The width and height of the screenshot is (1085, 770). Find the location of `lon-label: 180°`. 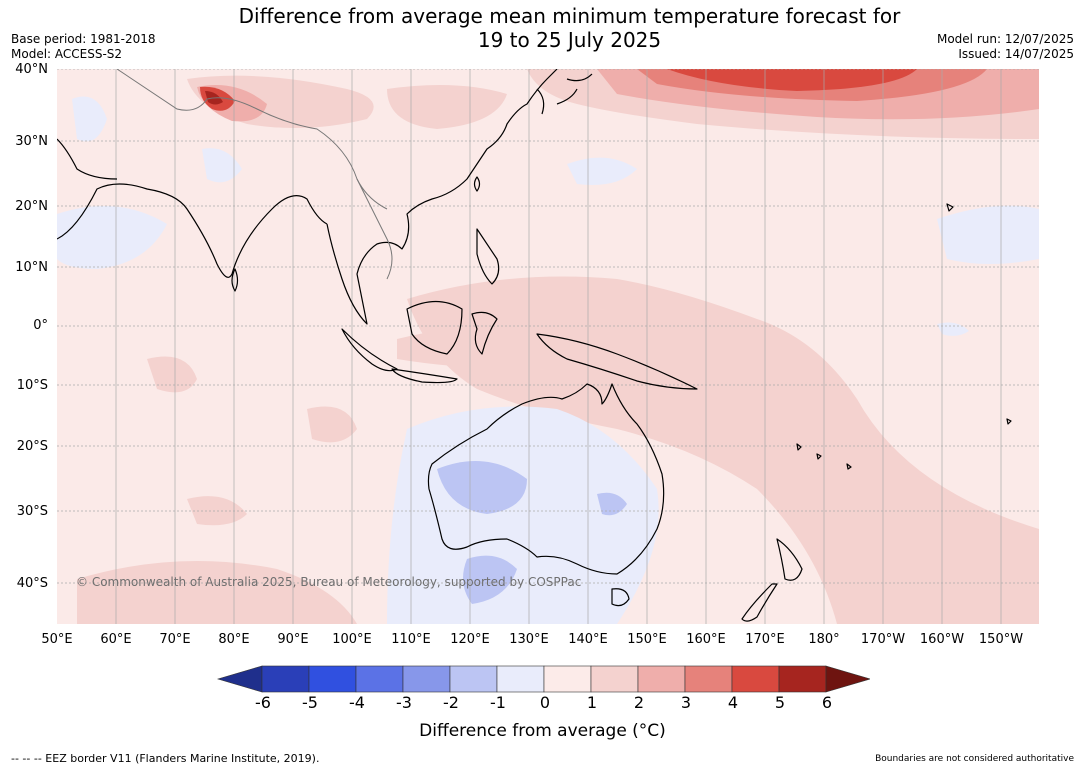

lon-label: 180° is located at coordinates (824, 639).